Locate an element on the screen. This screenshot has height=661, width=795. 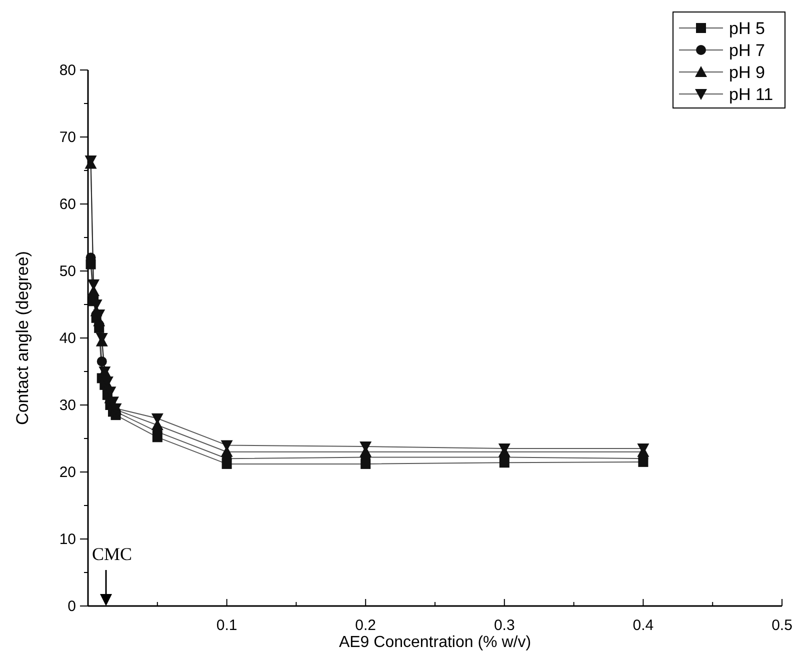
y-tick-label: 70 is located at coordinates (67, 137).